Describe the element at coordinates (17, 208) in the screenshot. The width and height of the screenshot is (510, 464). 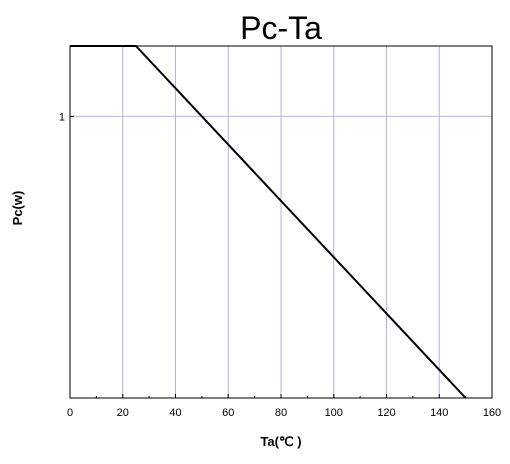
I see `y-axis-label: Pc(w)` at that location.